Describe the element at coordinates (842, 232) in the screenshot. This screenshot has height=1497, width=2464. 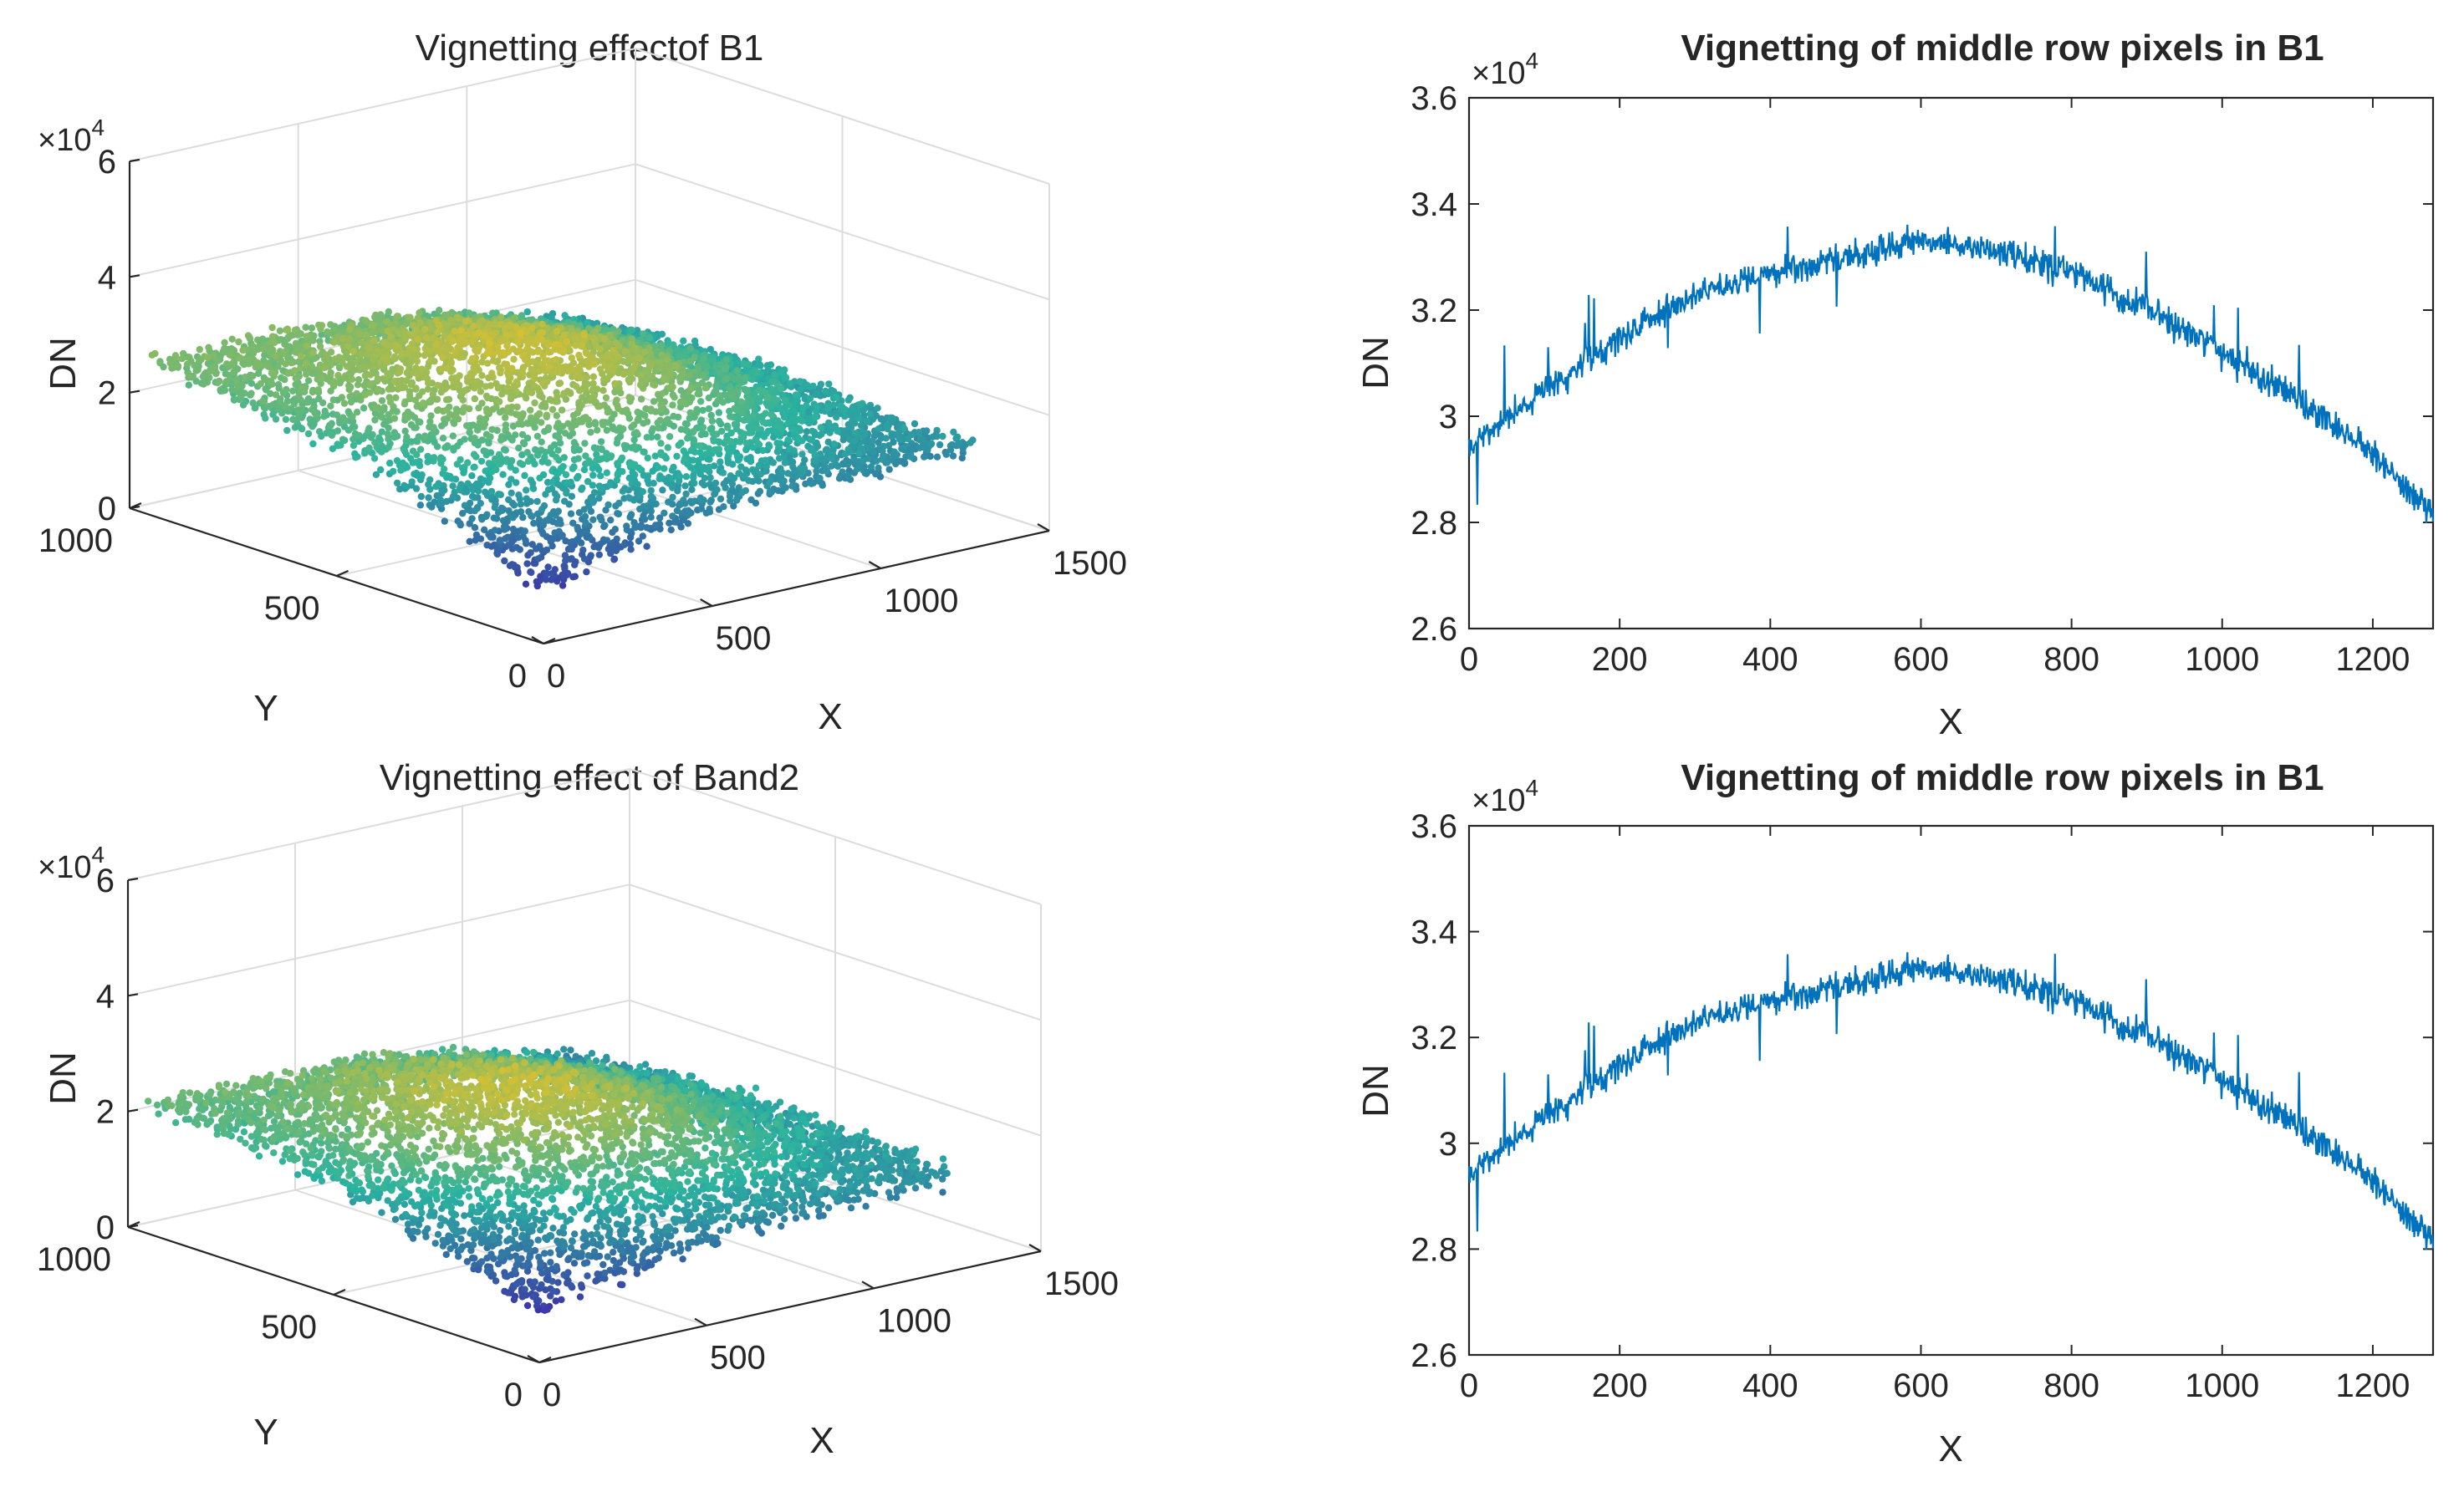
I see `grid-line` at that location.